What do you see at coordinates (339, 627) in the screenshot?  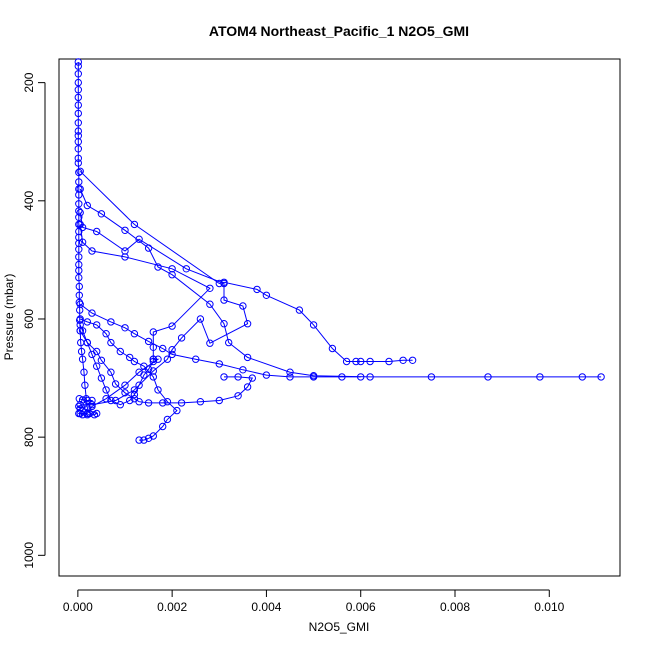 I see `x-axis-label: N2O5_GMI` at bounding box center [339, 627].